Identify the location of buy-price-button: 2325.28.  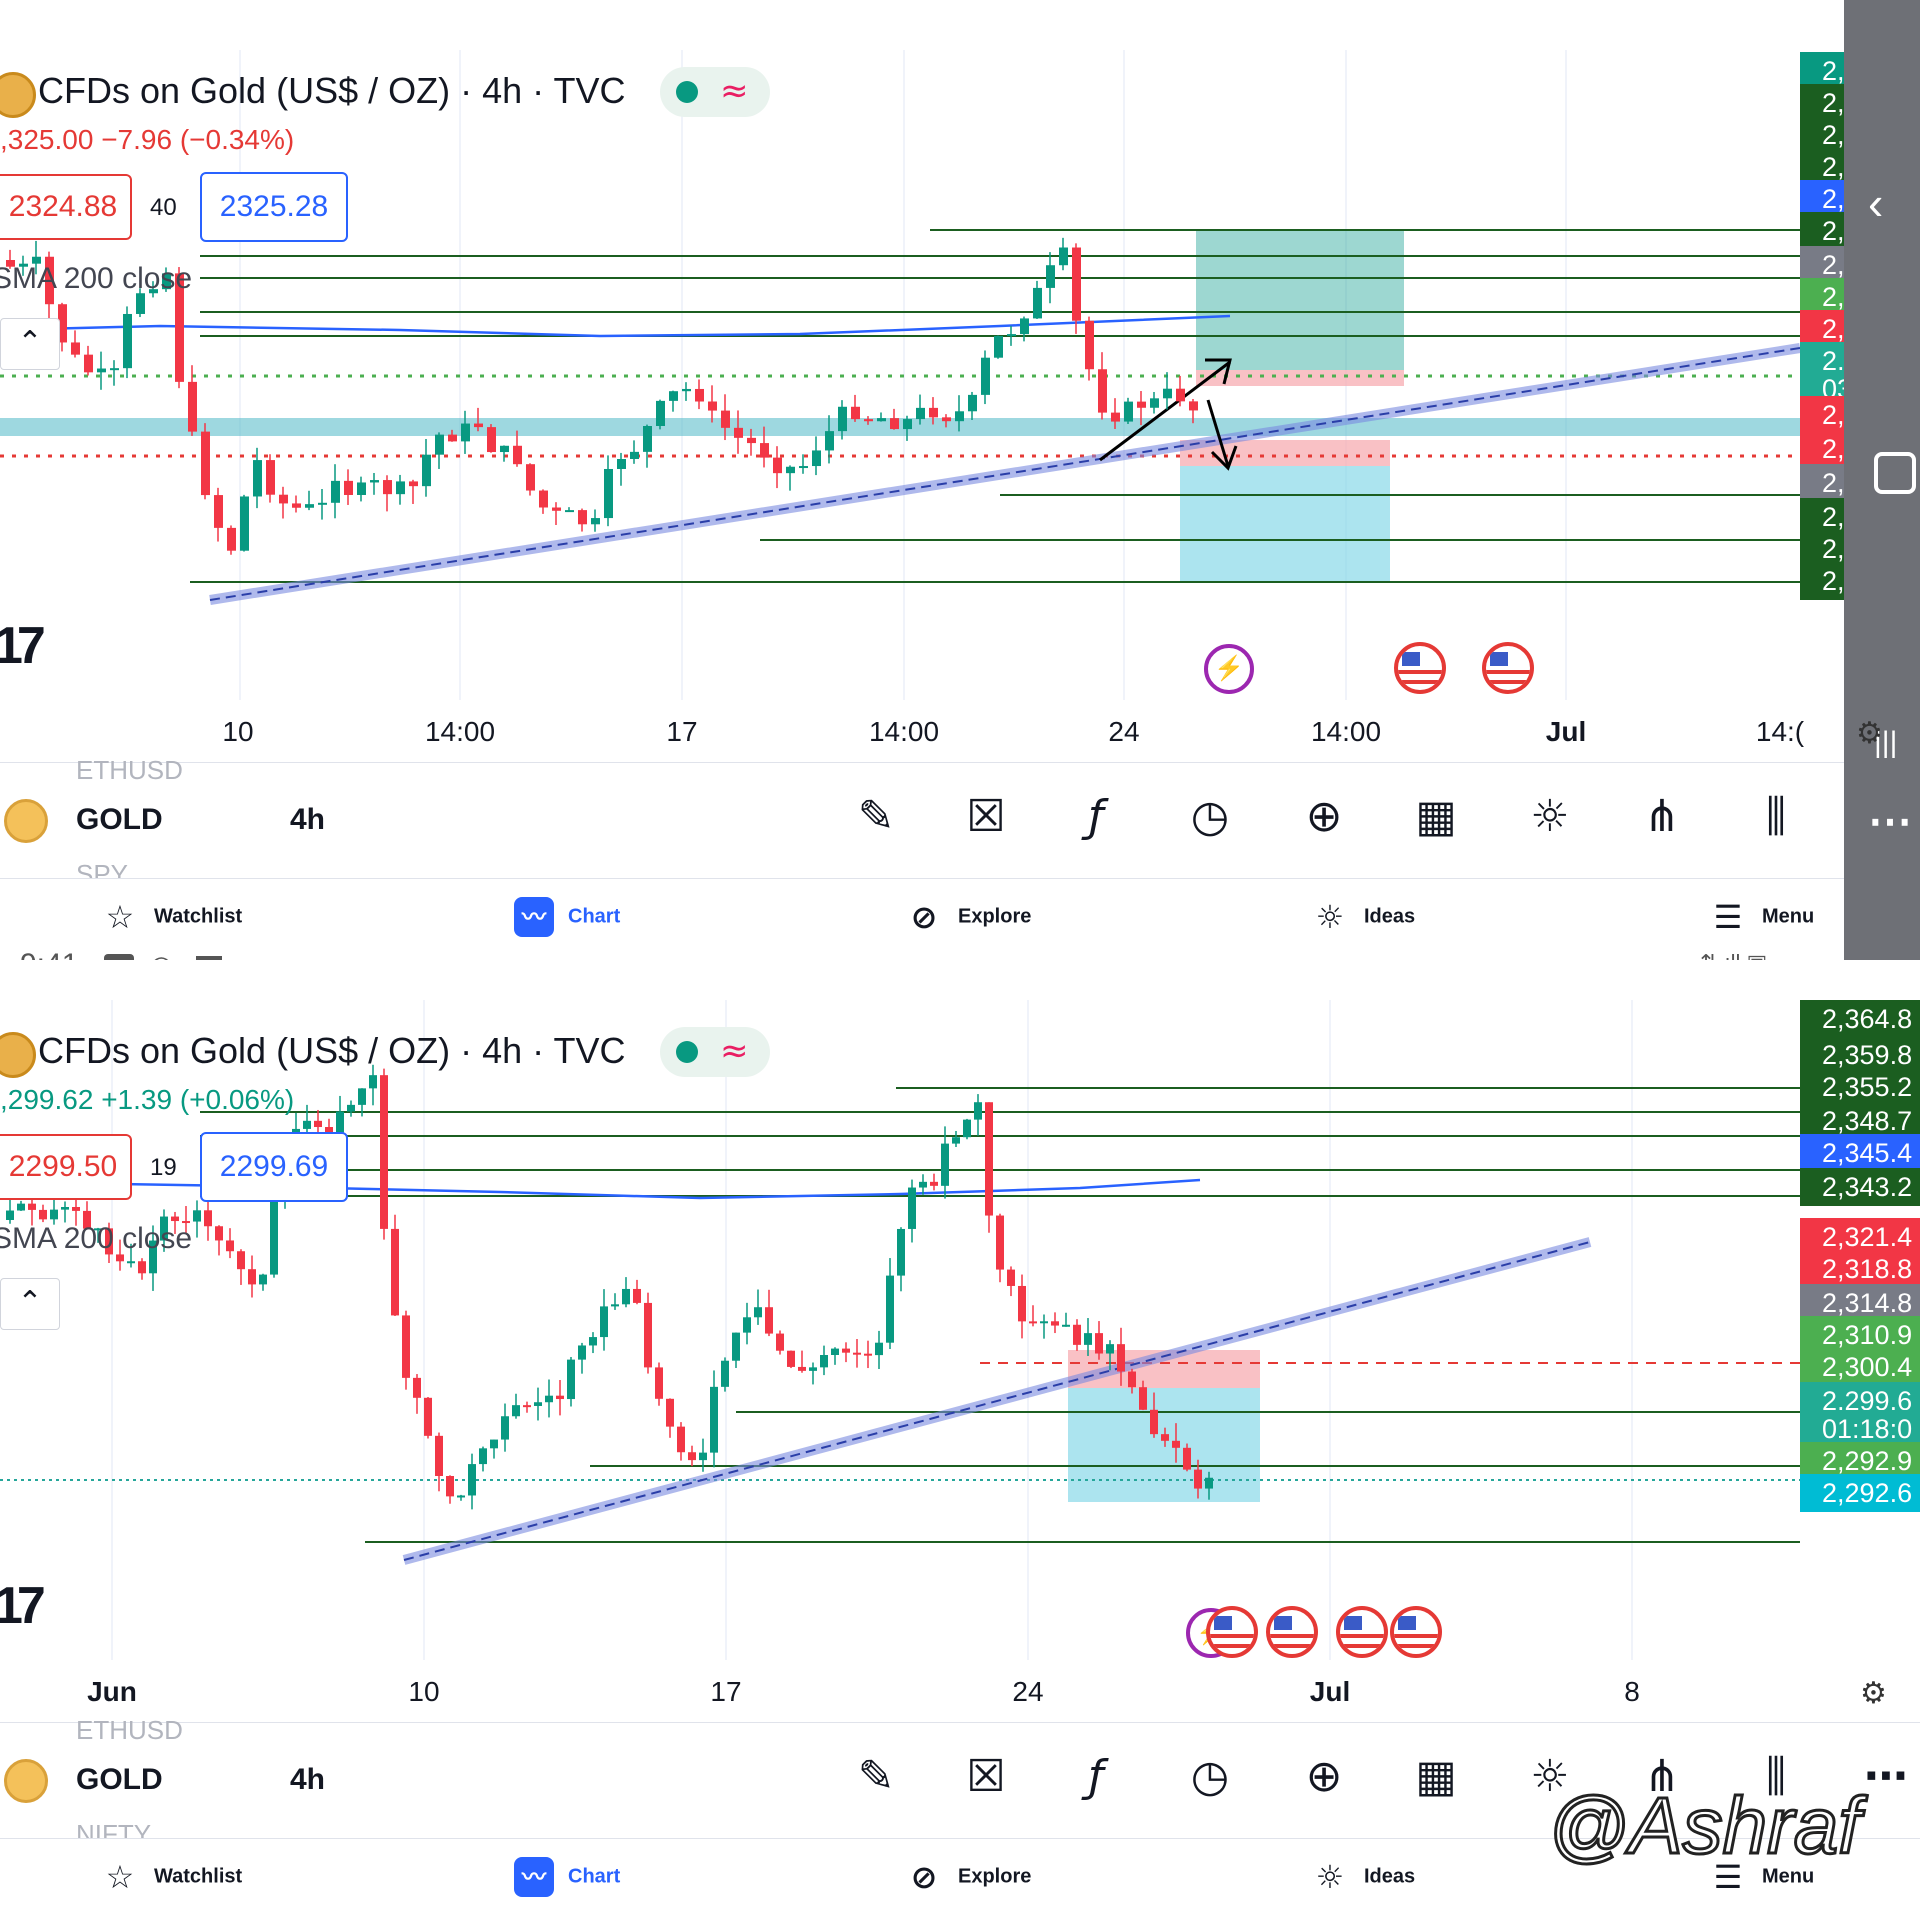
(274, 207).